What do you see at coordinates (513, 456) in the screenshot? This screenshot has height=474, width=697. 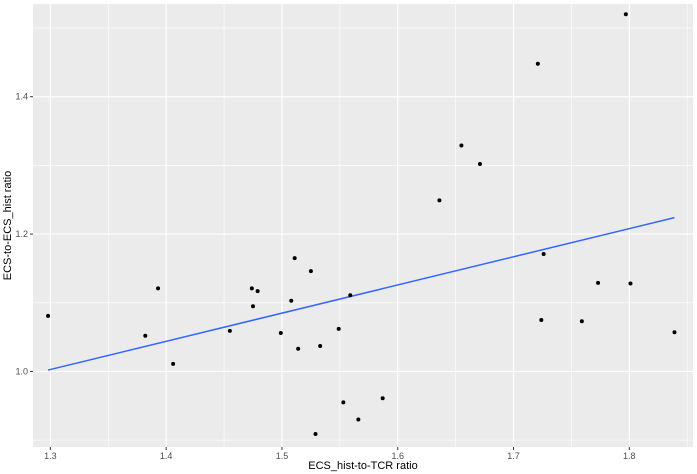 I see `x-tick-label: 1.7` at bounding box center [513, 456].